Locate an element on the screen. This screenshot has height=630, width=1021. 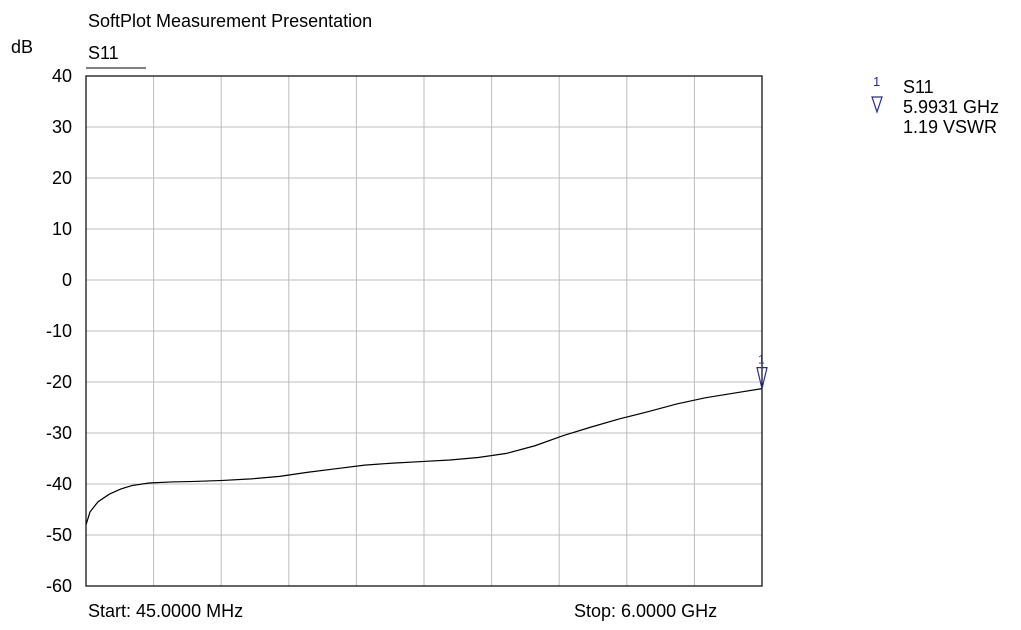
readout-value: 1.19 VSWR is located at coordinates (950, 127).